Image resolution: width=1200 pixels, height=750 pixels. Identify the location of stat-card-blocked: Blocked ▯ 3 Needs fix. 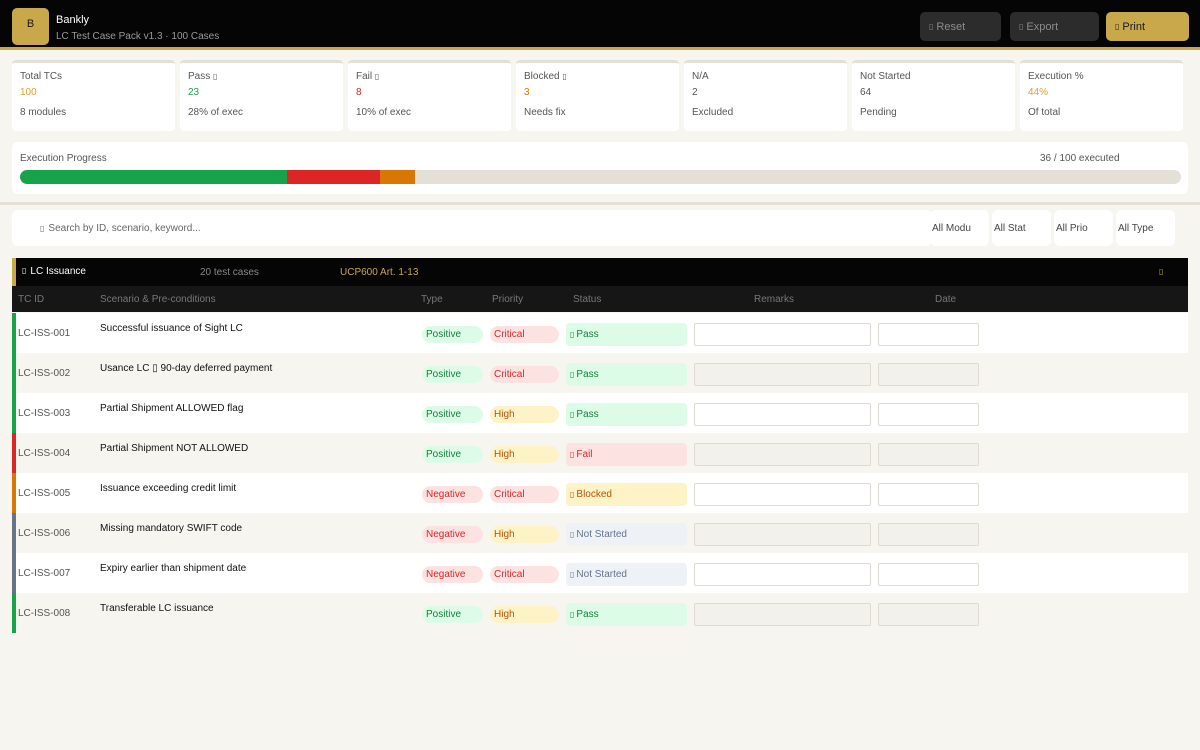
(597, 95).